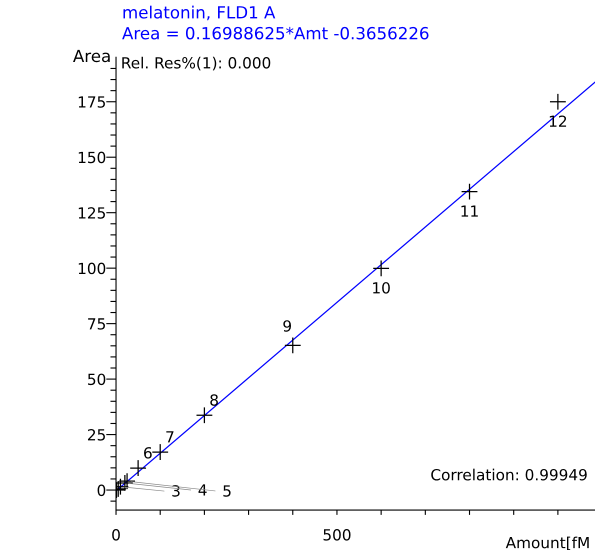 Image resolution: width=595 pixels, height=550 pixels. Describe the element at coordinates (91, 102) in the screenshot. I see `y-tick-label: 175` at that location.